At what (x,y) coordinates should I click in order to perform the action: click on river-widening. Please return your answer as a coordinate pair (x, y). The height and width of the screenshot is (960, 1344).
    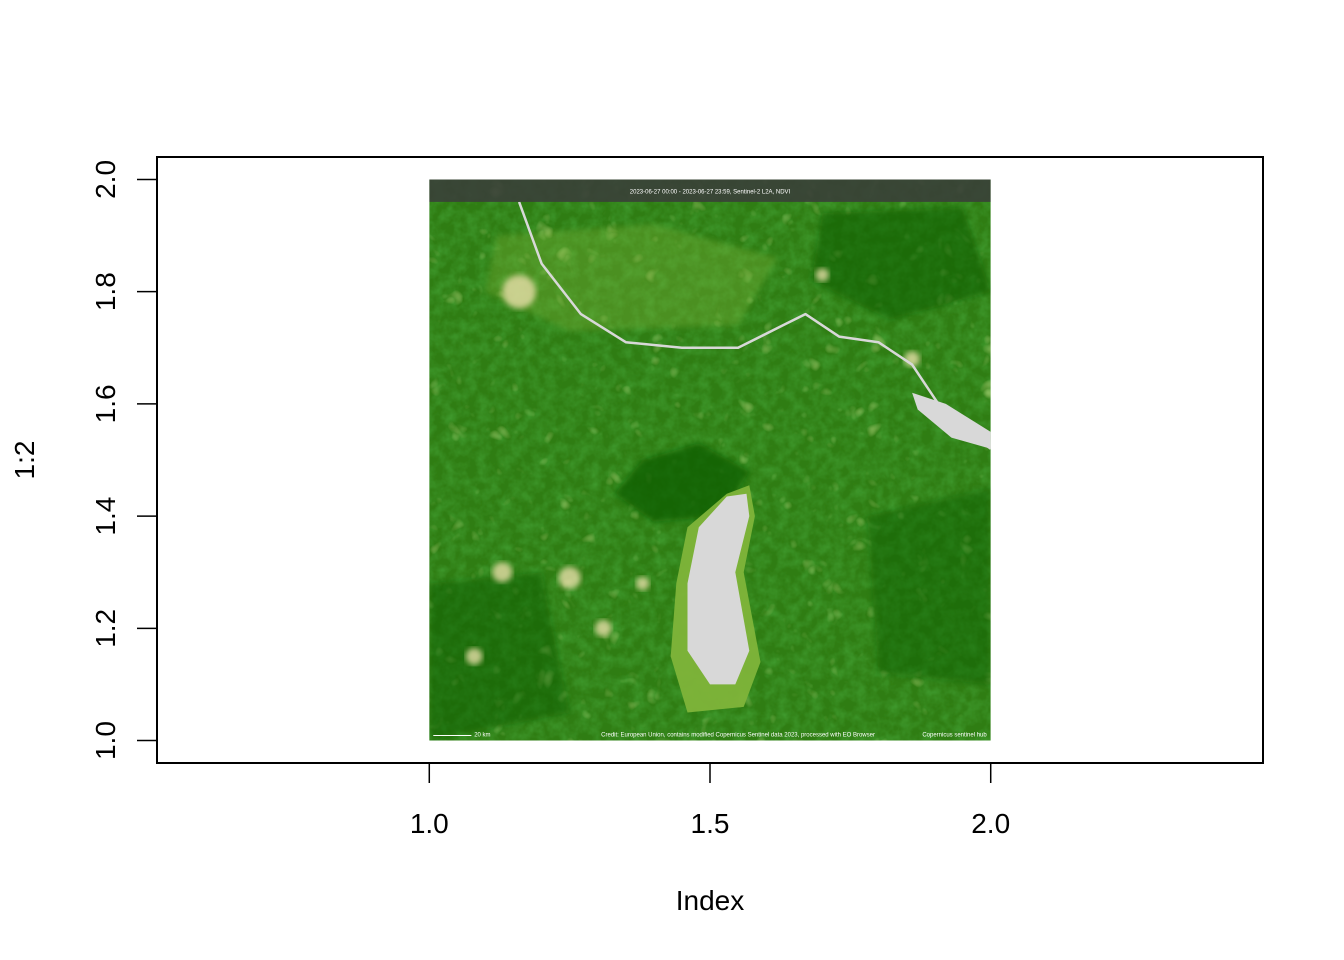
    Looking at the image, I should click on (951, 420).